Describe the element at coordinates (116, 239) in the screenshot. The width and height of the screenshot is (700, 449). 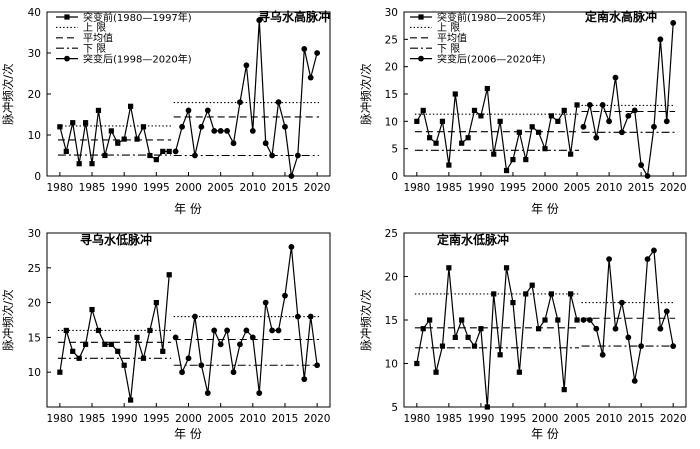
I see `panel-title: 寻乌水低脉冲` at that location.